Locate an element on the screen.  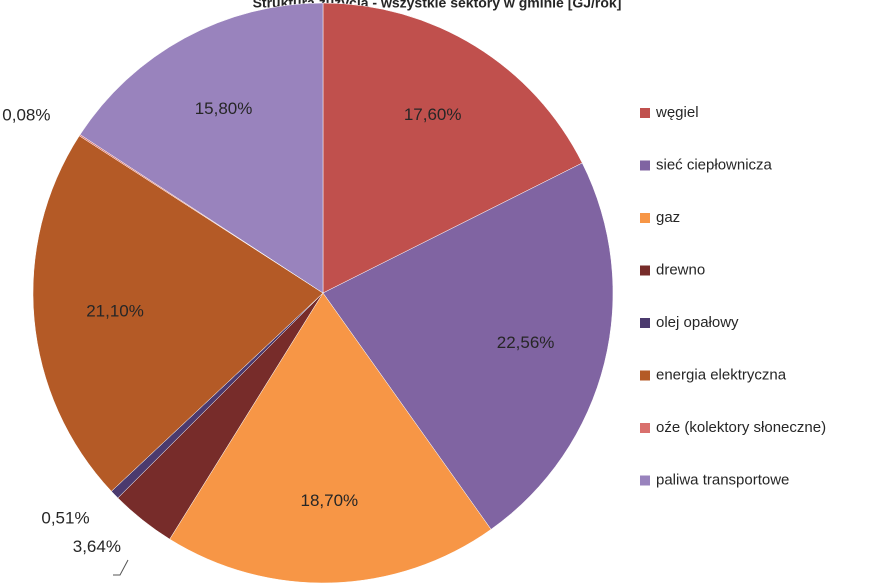
data-label: 0,08% is located at coordinates (26, 115).